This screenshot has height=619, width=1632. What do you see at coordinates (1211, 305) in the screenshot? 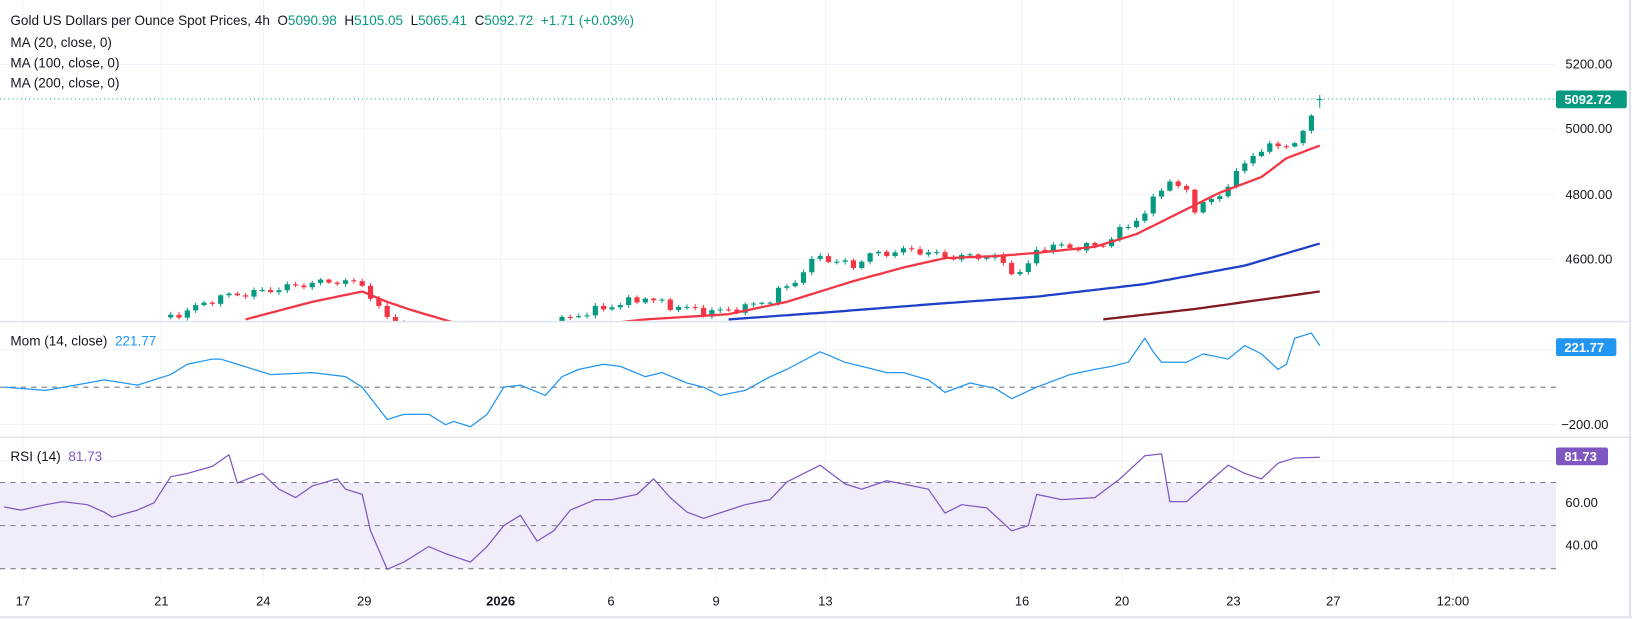
I see `ma200-line` at bounding box center [1211, 305].